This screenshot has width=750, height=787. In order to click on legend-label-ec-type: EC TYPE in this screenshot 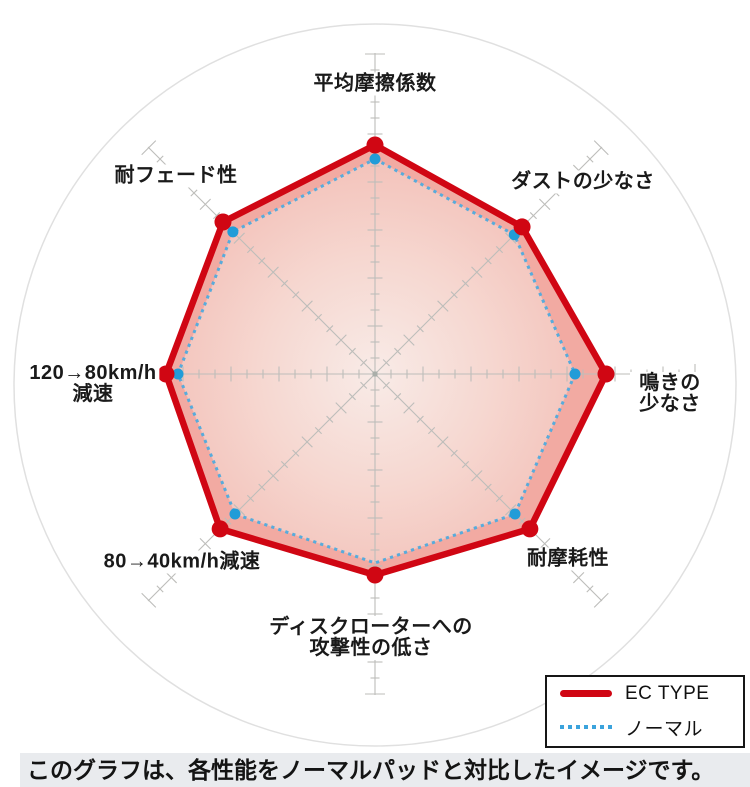, I will do `click(667, 693)`.